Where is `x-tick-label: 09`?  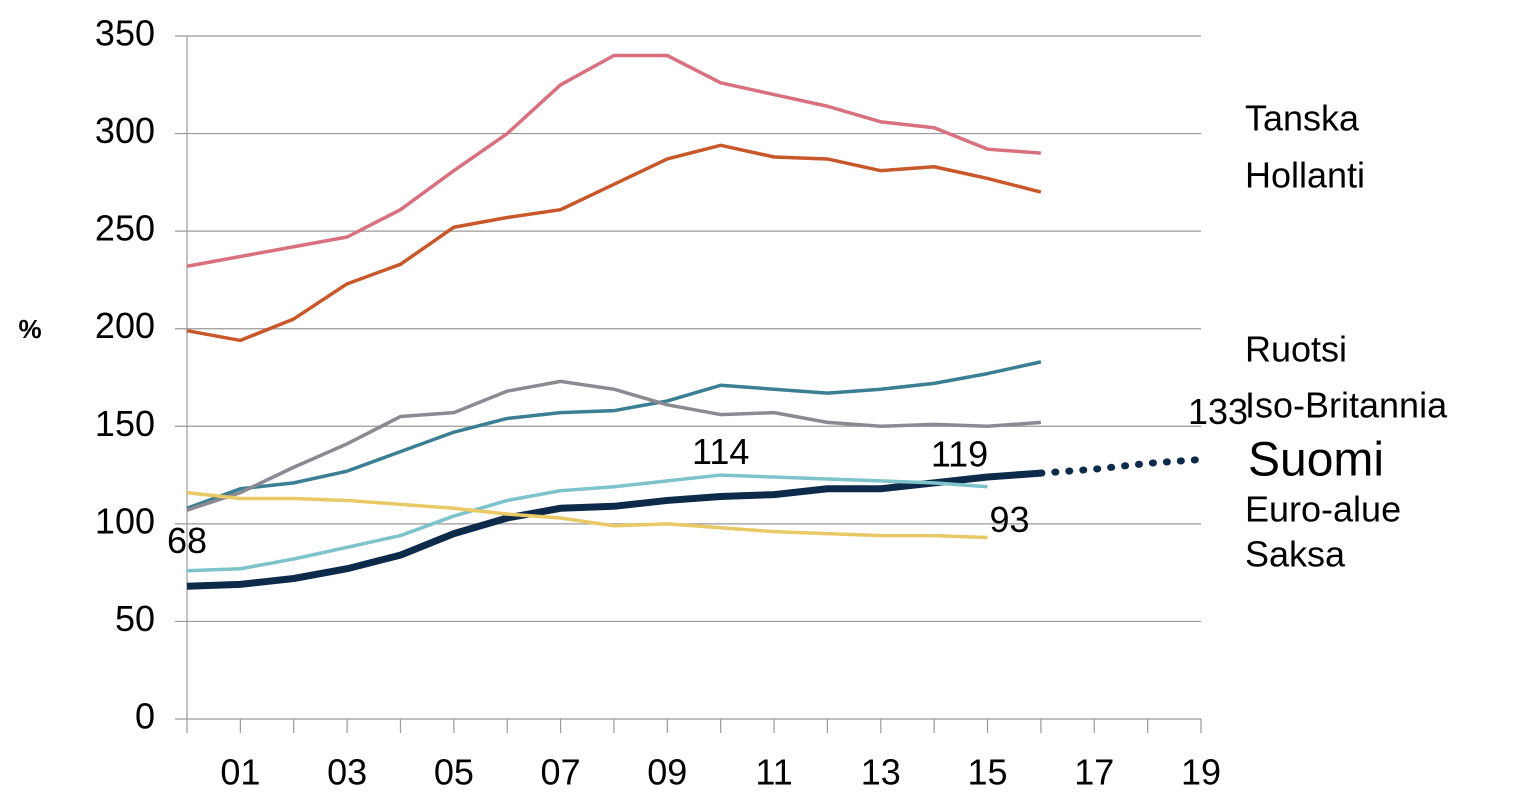 x-tick-label: 09 is located at coordinates (667, 772).